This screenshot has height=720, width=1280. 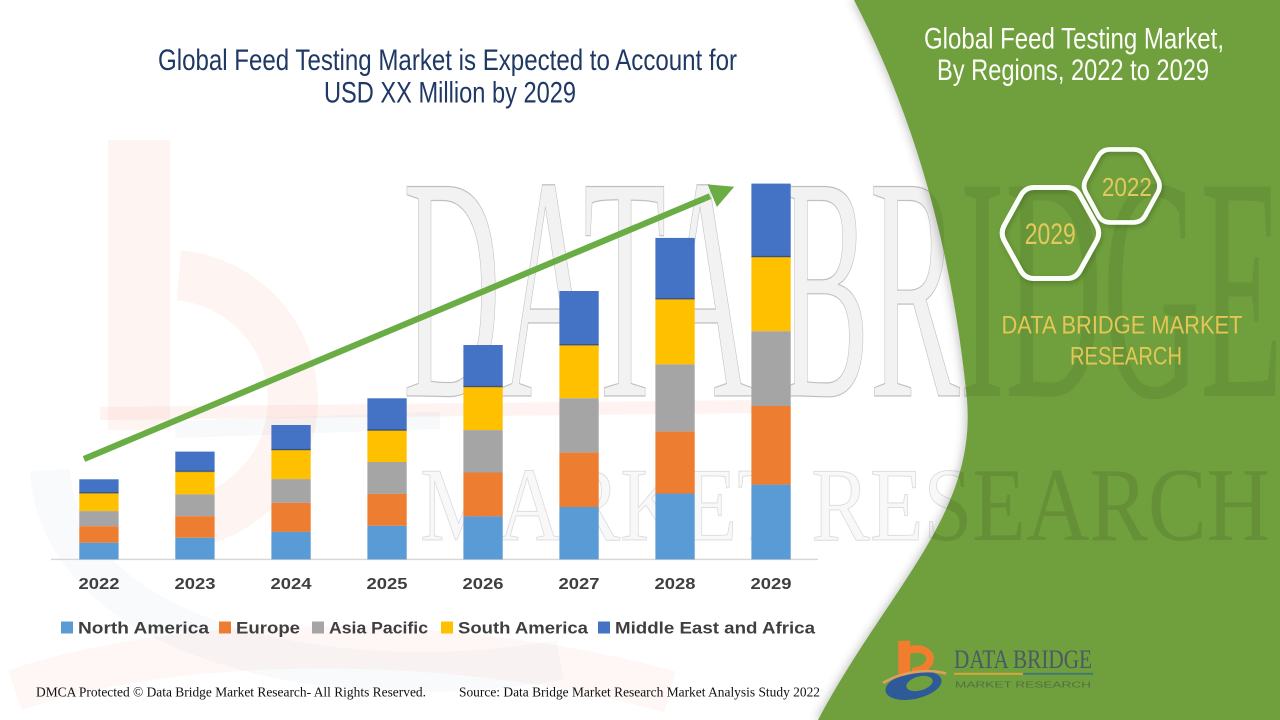 What do you see at coordinates (1073, 70) in the screenshot?
I see `svg-text: By Regions, 2022 to 2029` at bounding box center [1073, 70].